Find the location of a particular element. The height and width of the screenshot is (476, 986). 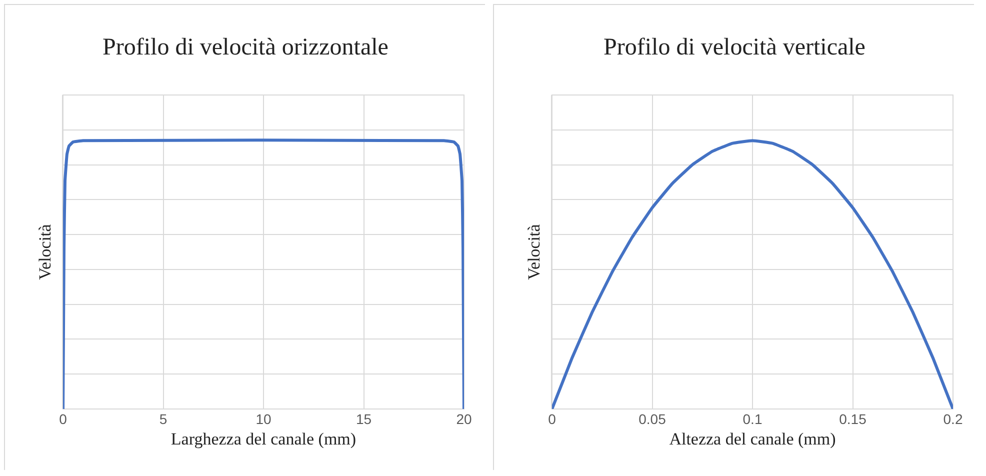

x-tick-label: 0.15 is located at coordinates (853, 419).